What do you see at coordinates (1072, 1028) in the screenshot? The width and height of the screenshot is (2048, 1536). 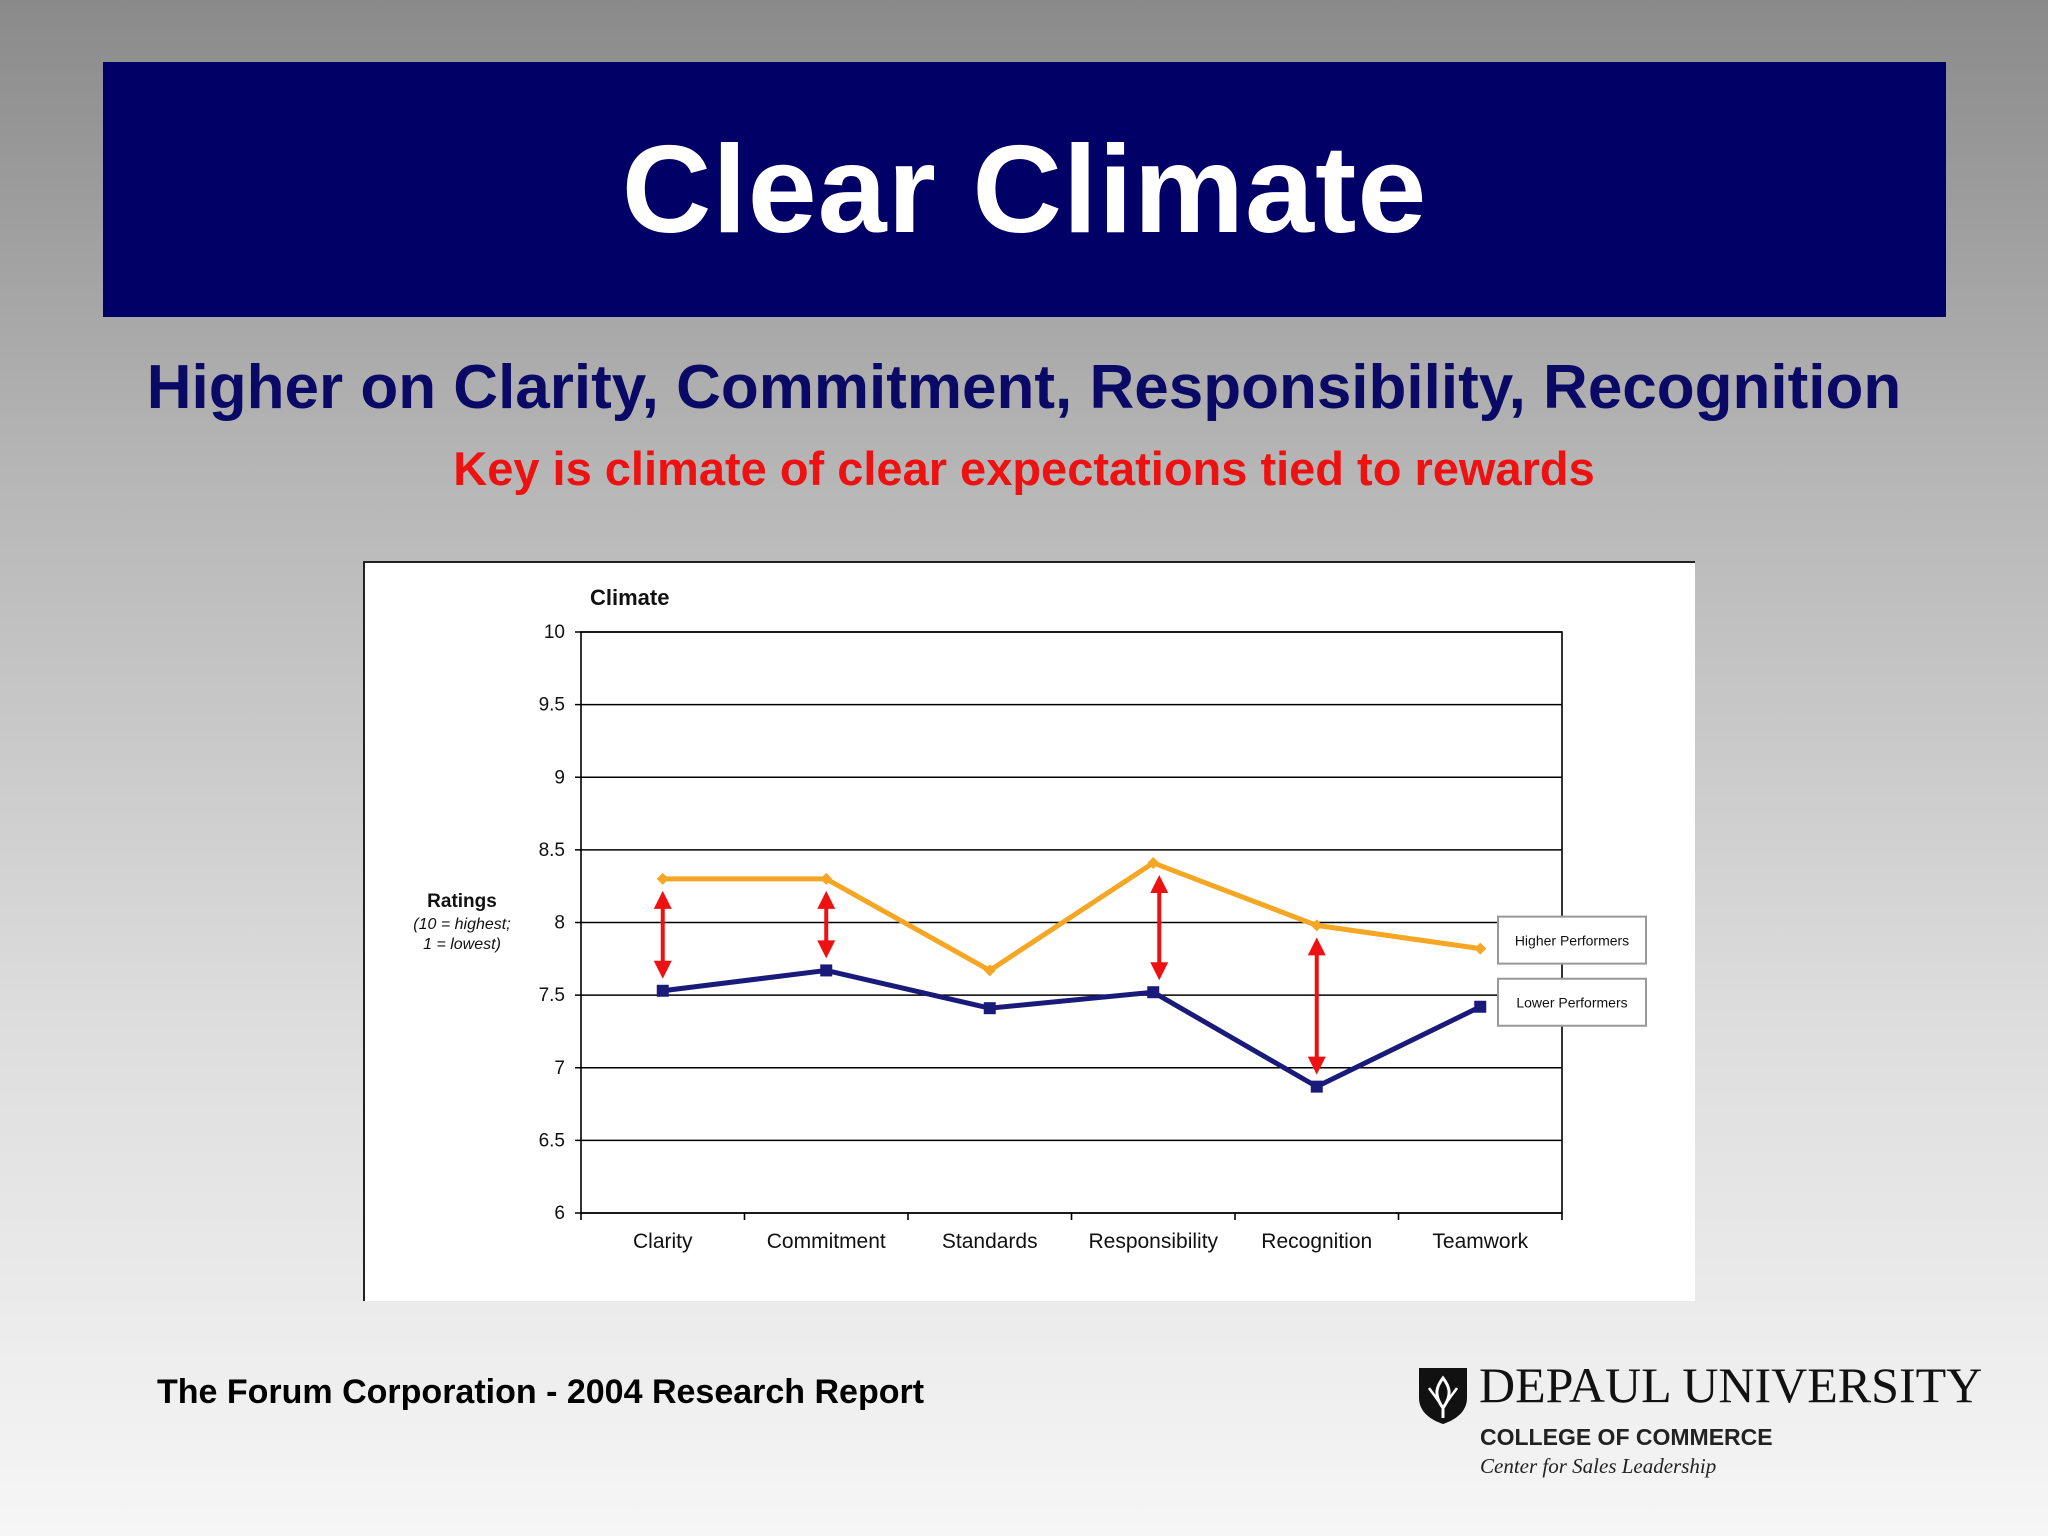 I see `series-line-lower` at bounding box center [1072, 1028].